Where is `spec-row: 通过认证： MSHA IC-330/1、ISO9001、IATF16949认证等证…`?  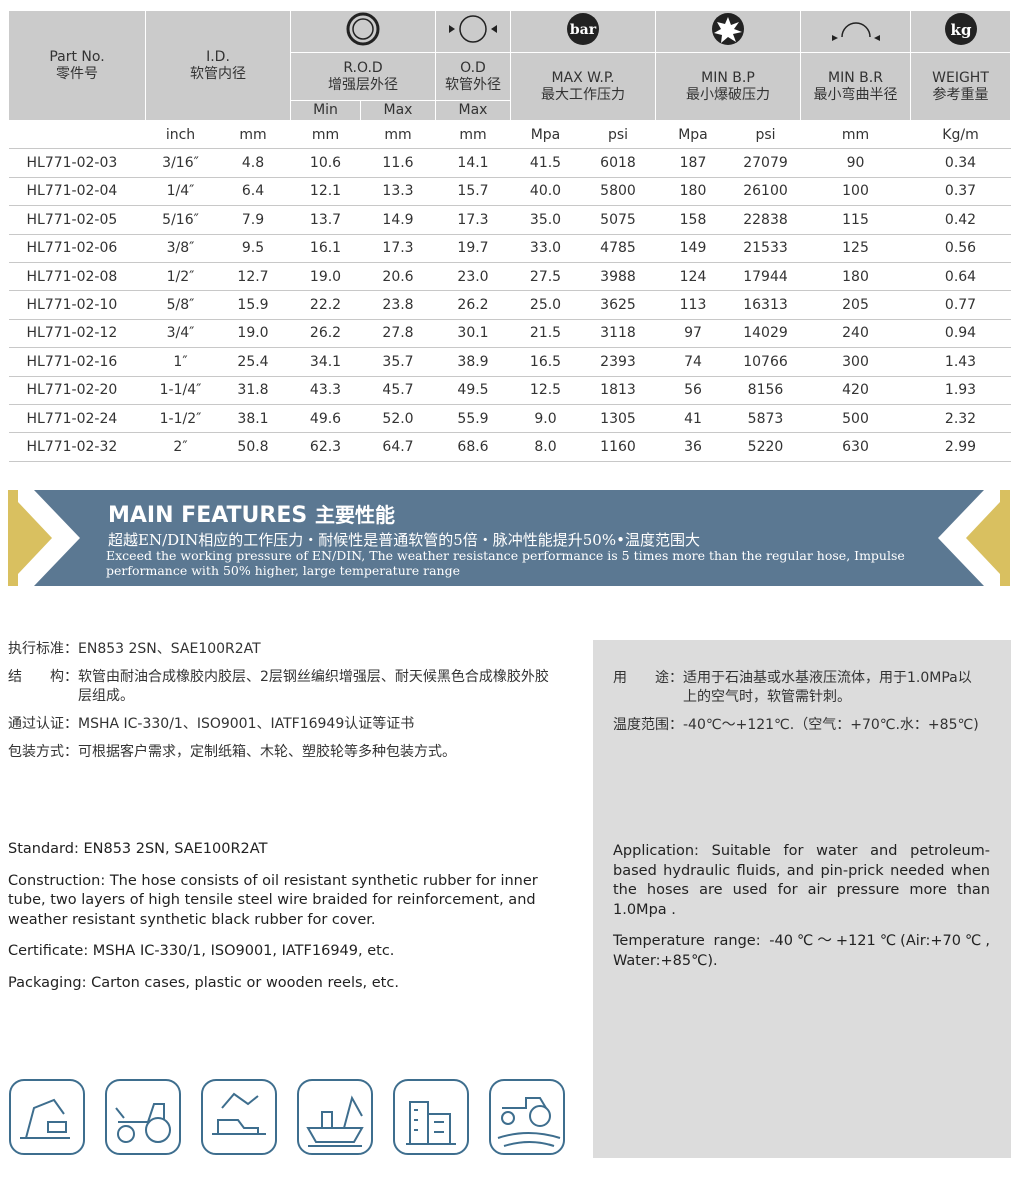 spec-row: 通过认证： MSHA IC-330/1、ISO9001、IATF16949认证等证… is located at coordinates (280, 724).